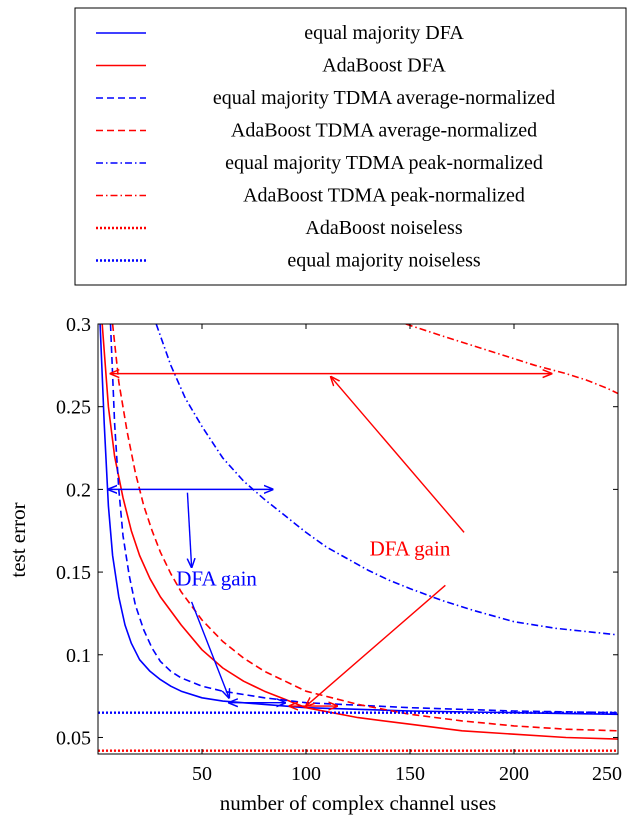  Describe the element at coordinates (202, 774) in the screenshot. I see `x-tick-label: 50` at that location.